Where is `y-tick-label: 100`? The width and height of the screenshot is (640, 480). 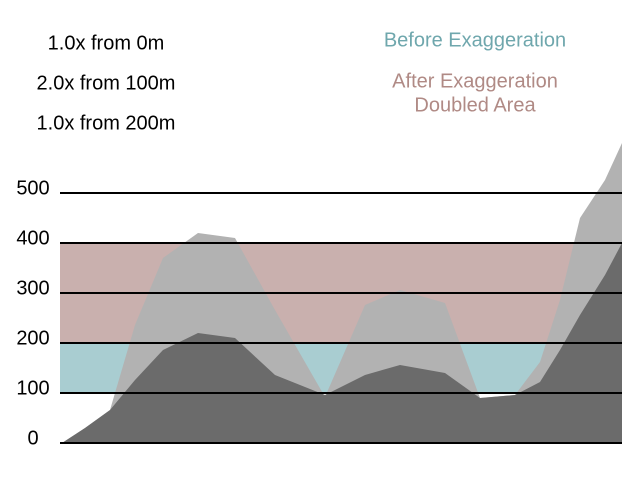
y-tick-label: 100 is located at coordinates (32, 388).